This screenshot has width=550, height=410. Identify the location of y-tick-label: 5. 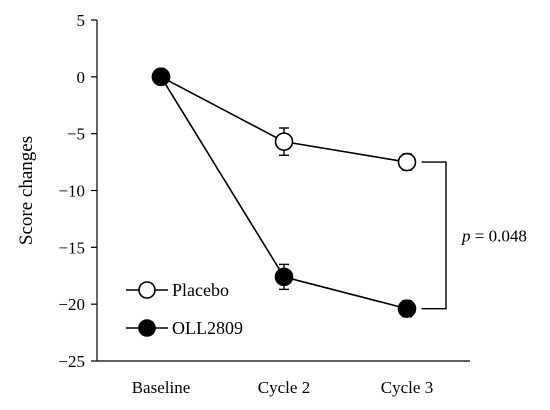
(81, 20).